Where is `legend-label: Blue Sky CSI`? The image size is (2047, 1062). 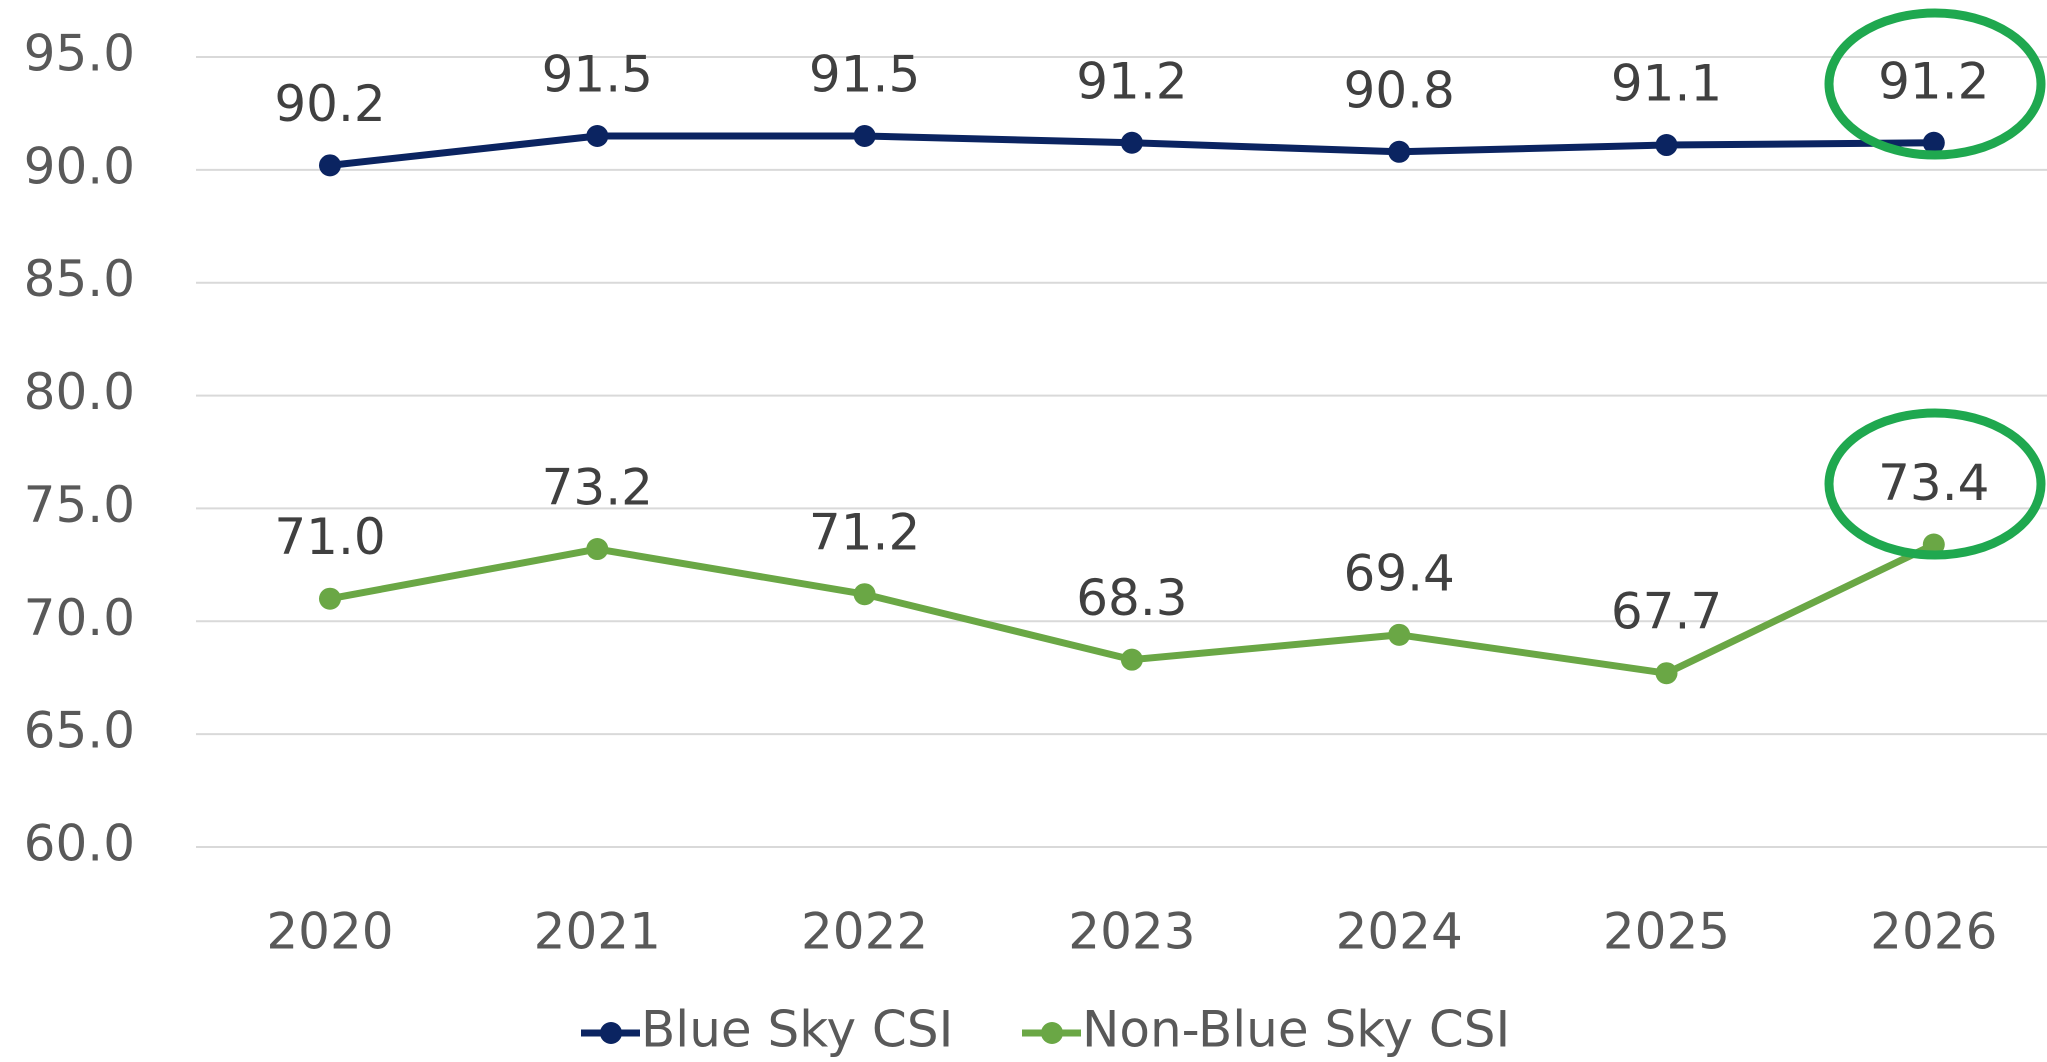
legend-label: Blue Sky CSI is located at coordinates (797, 1030).